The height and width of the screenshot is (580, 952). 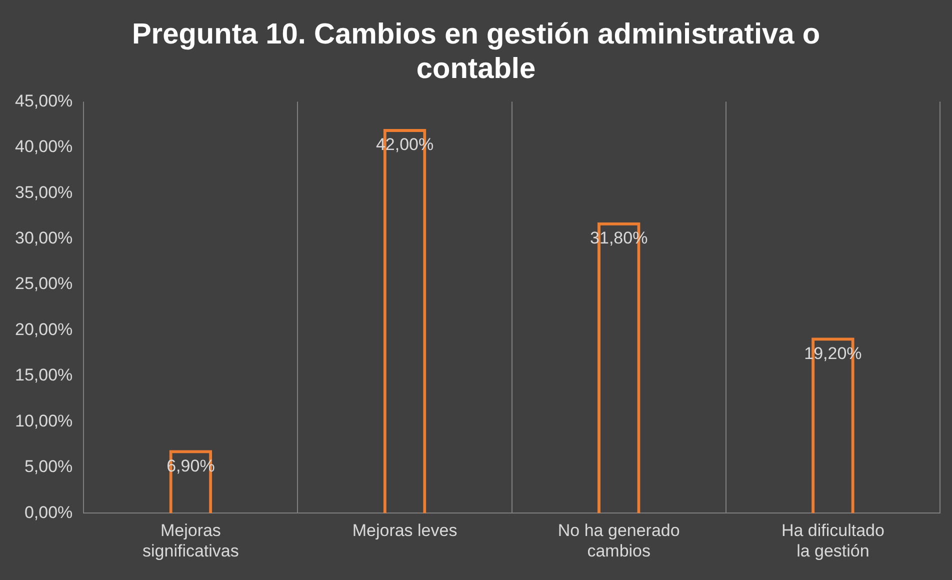 What do you see at coordinates (619, 540) in the screenshot?
I see `x-tick-label: No ha generado cambios` at bounding box center [619, 540].